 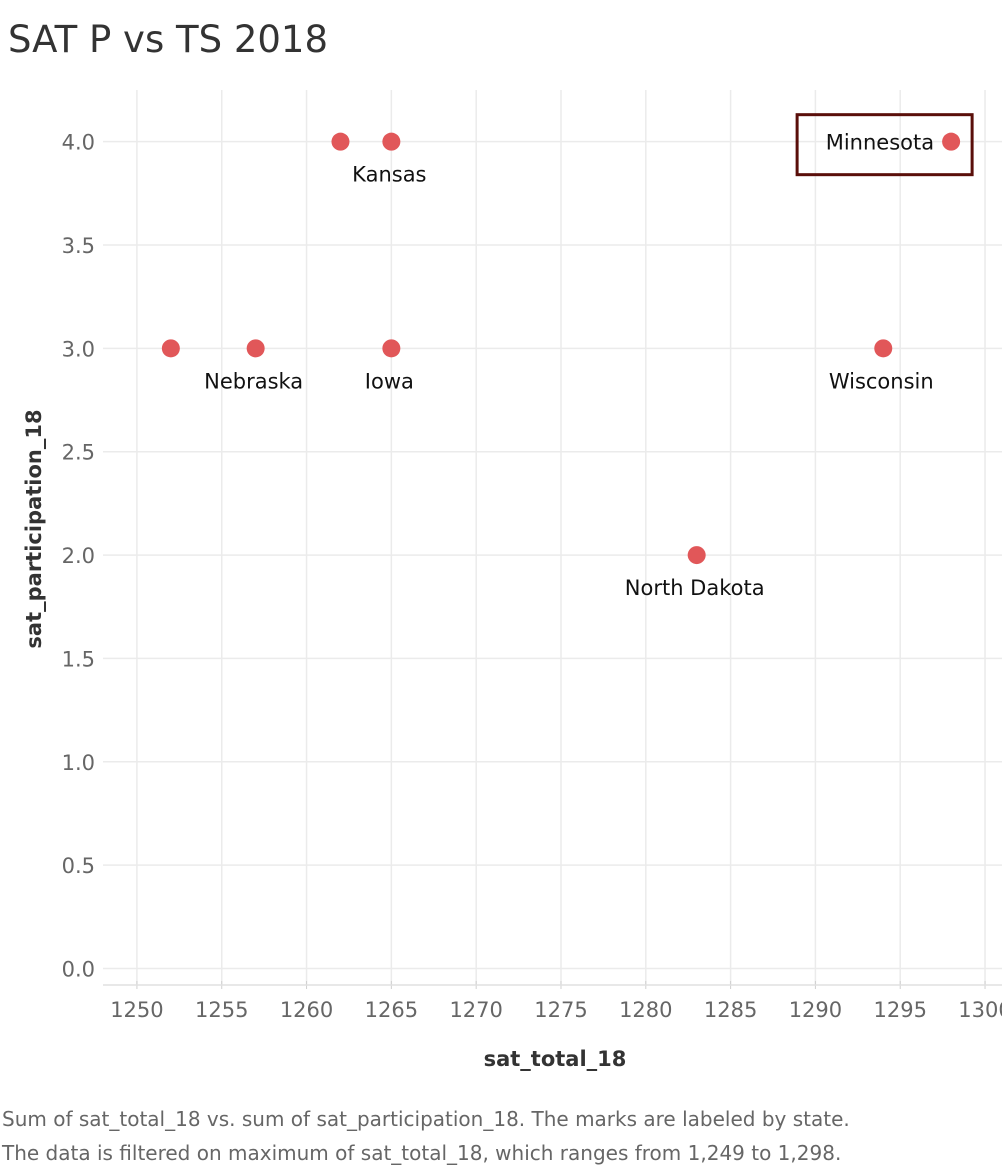 I want to click on y-tick-label: 2.0, so click(x=78, y=556).